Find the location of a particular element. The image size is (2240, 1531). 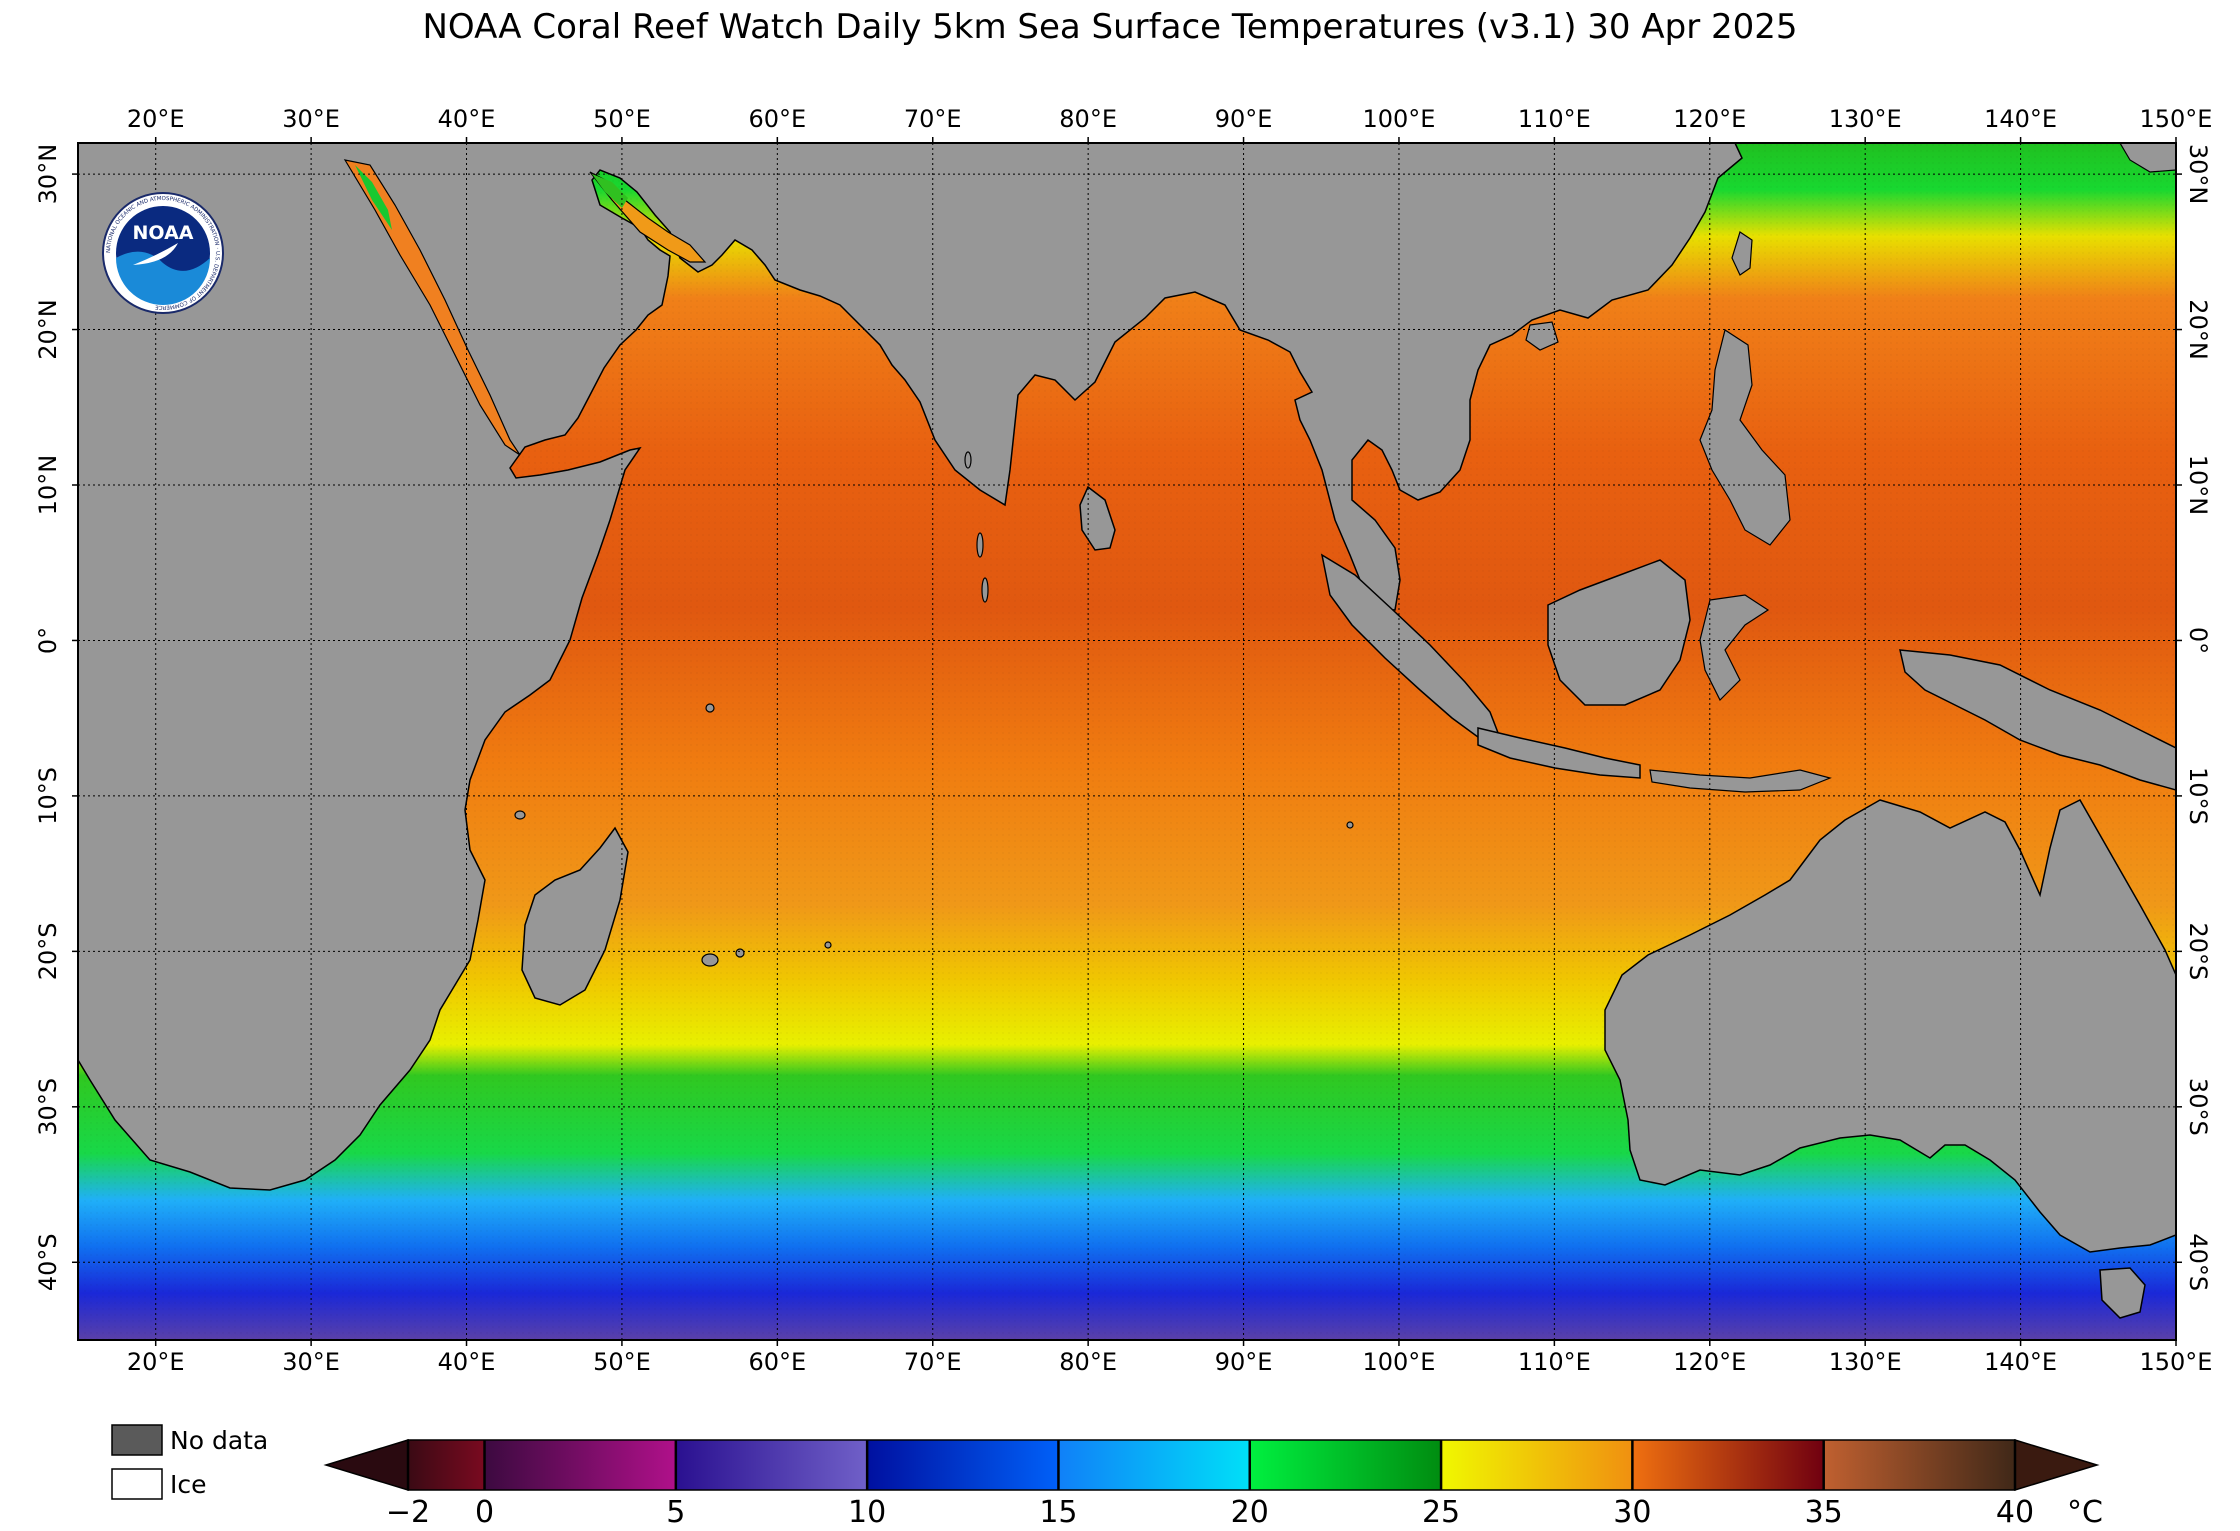

lat-labels-right: 30°N 20°N 10°N 0° 10°S 20°S 30°S 40°S is located at coordinates (2194, 717).